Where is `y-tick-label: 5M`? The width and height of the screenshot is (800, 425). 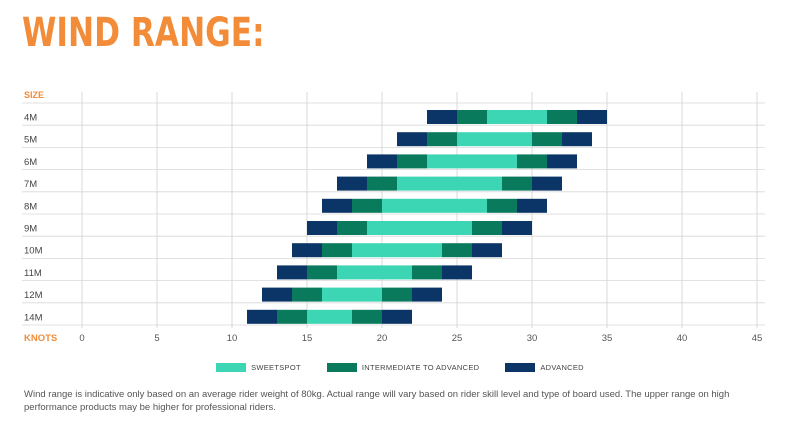 y-tick-label: 5M is located at coordinates (30, 140).